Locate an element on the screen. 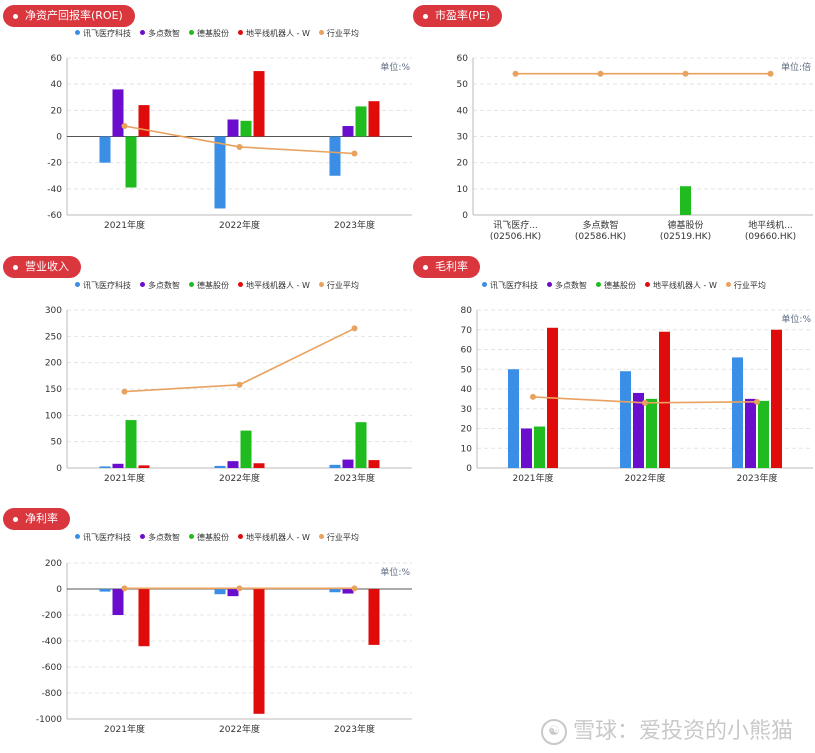 This screenshot has width=815, height=753. watermark-text: 雪球：爱投资的小熊猫 is located at coordinates (682, 731).